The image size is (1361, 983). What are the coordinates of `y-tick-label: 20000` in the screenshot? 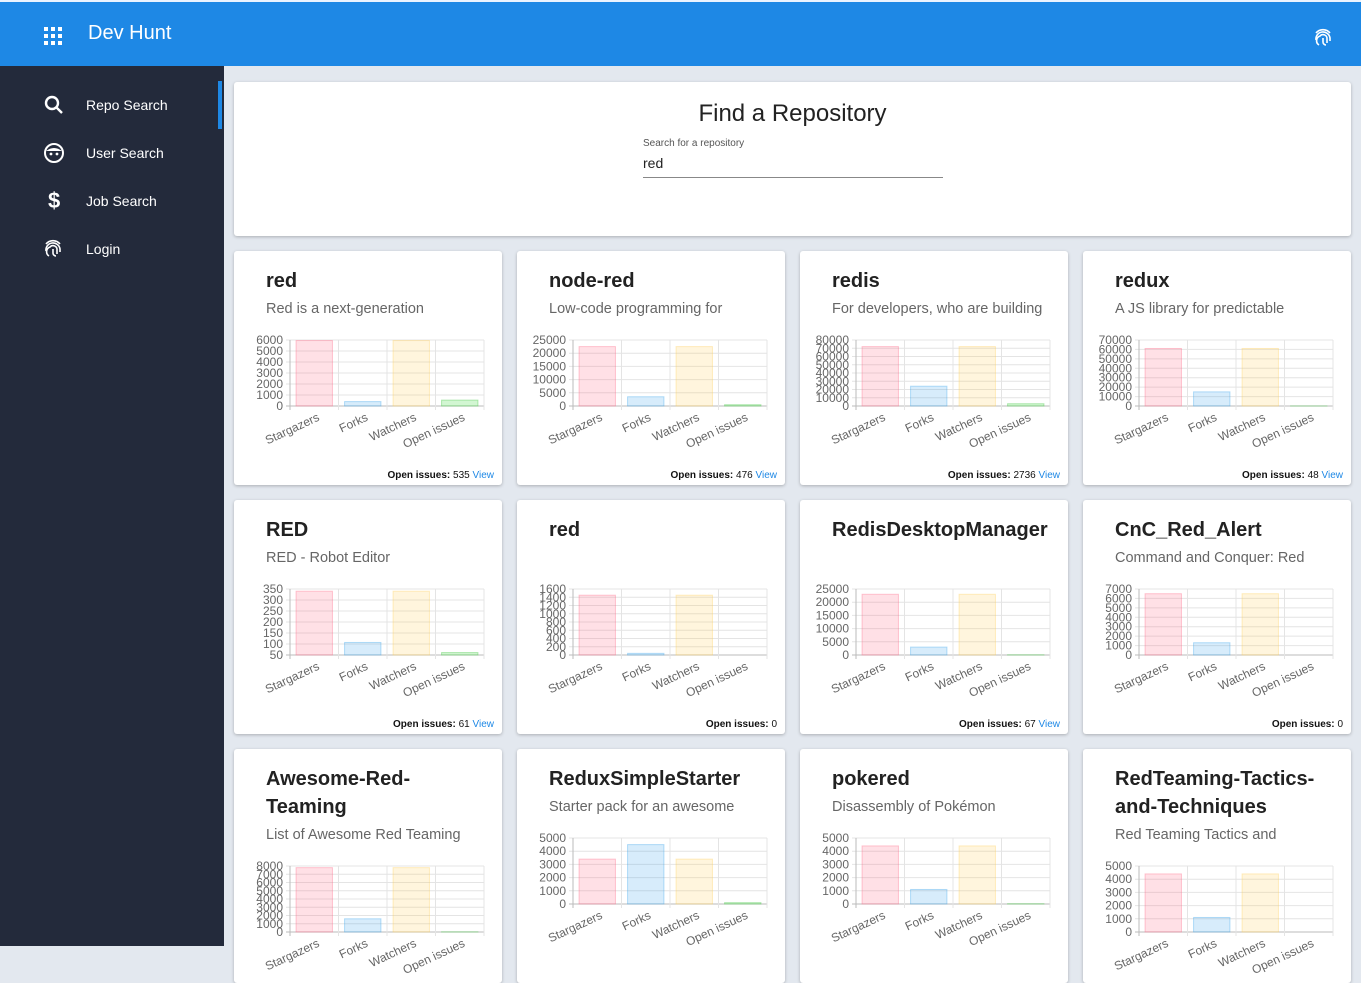 It's located at (833, 602).